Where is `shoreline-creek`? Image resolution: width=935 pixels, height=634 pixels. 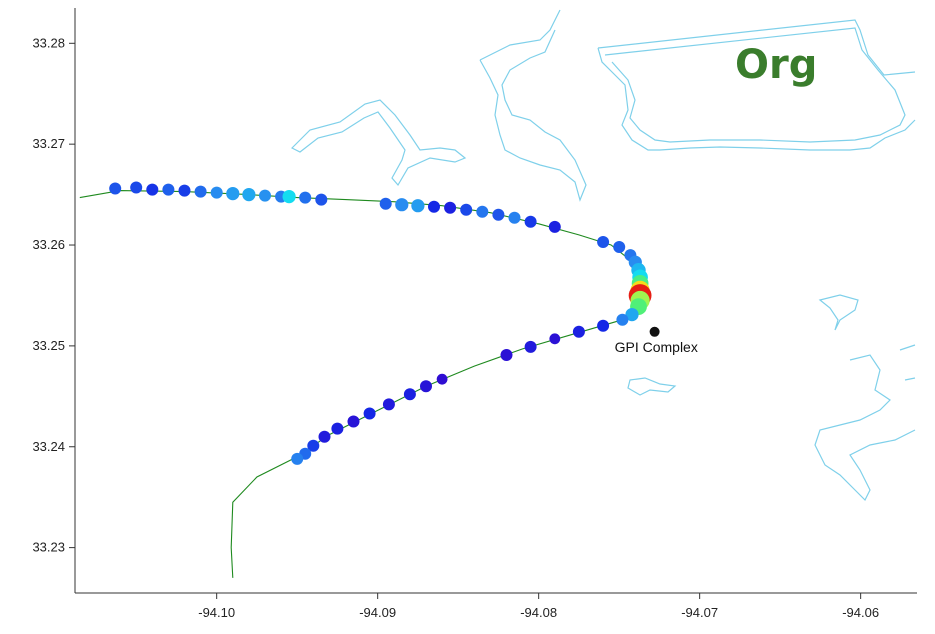
shoreline-creek is located at coordinates (378, 143).